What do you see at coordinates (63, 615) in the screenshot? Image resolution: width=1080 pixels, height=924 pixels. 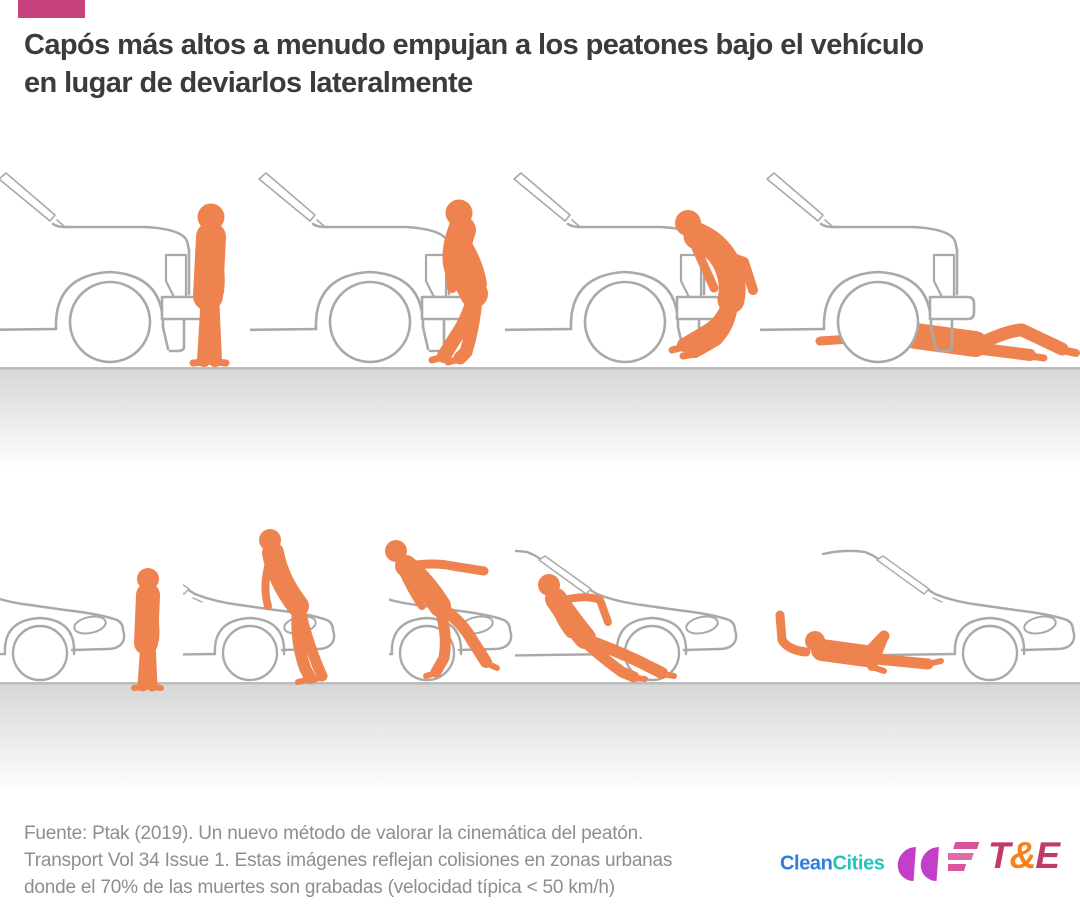 I see `low-hood-car-icon` at bounding box center [63, 615].